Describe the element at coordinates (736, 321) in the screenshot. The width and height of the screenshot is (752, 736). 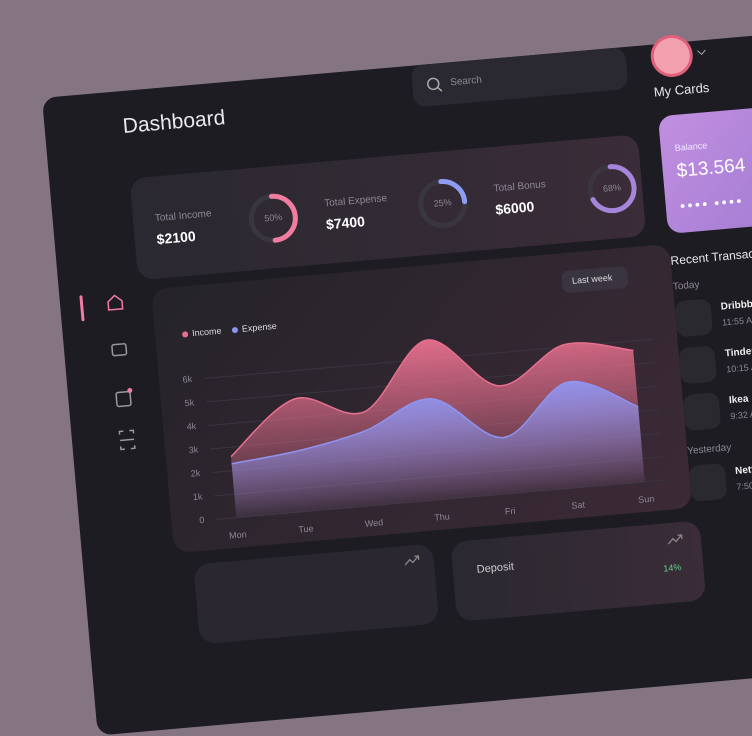
I see `transaction-time: 11:55 AM` at that location.